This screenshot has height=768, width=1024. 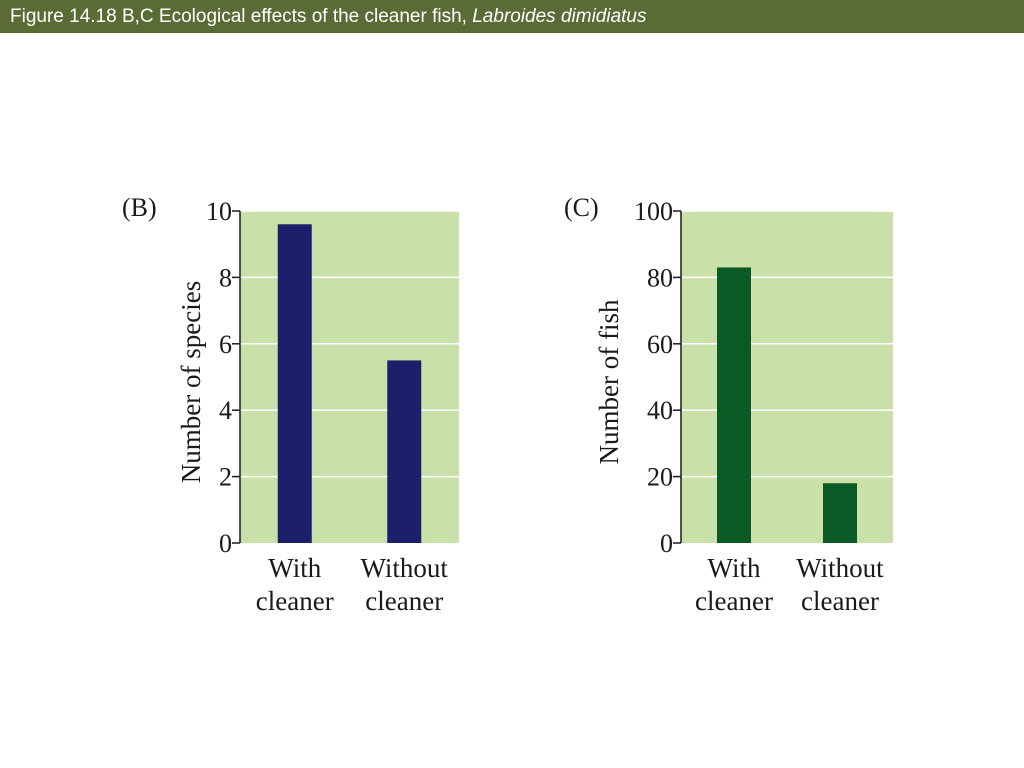 What do you see at coordinates (219, 211) in the screenshot?
I see `y-tick-label: 10` at bounding box center [219, 211].